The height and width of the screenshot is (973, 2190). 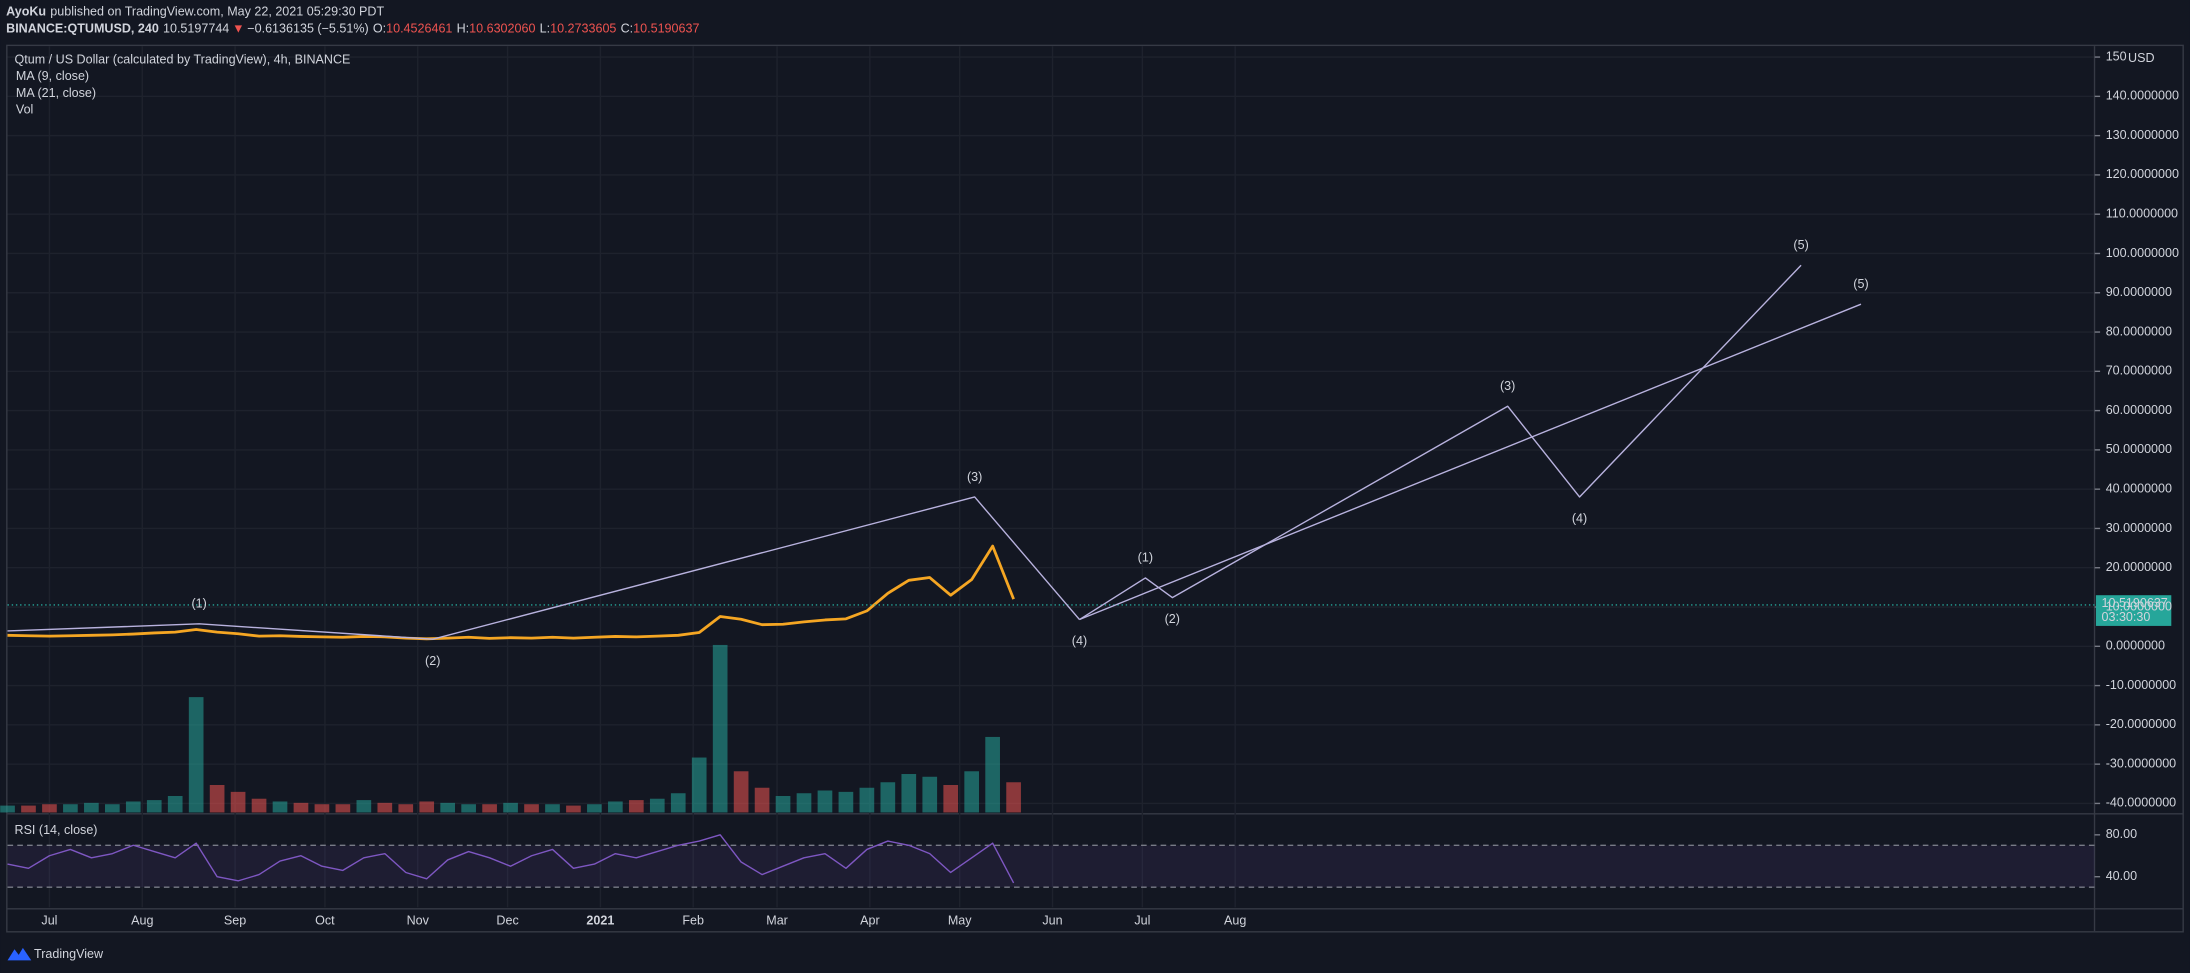 What do you see at coordinates (419, 29) in the screenshot?
I see `ohlc-value: 10.4526461` at bounding box center [419, 29].